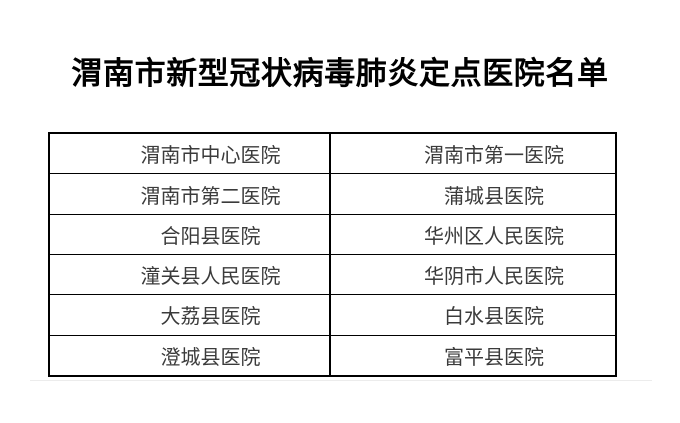 The image size is (680, 423). Describe the element at coordinates (189, 153) in the screenshot. I see `hospital-name-cell: 渭南市中心医院` at that location.